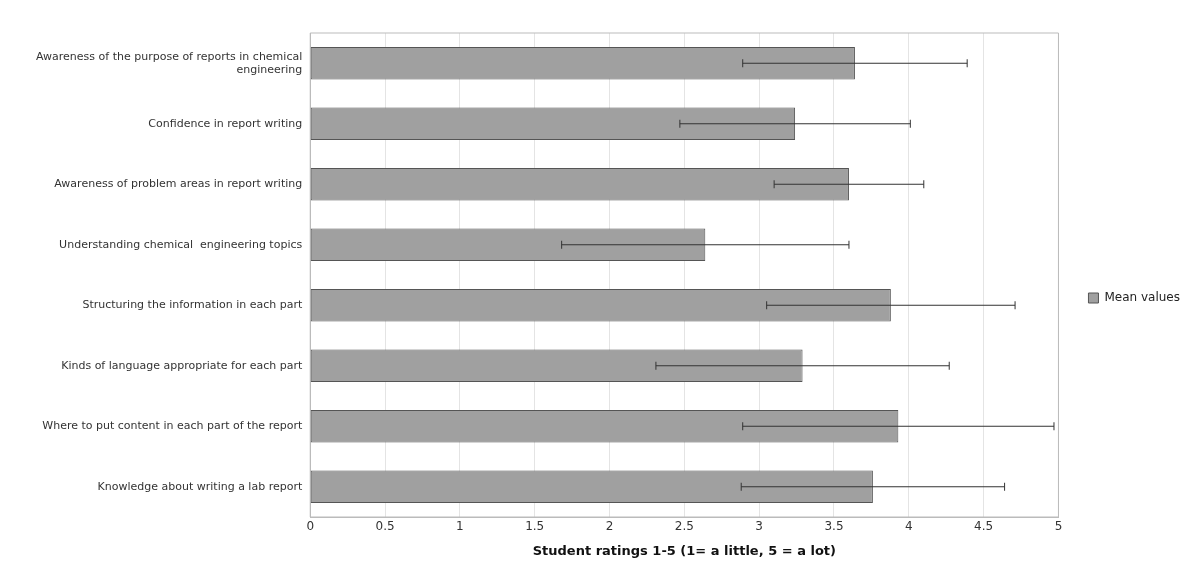 This screenshot has width=1203, height=581. I want to click on x-tick-label: 5, so click(1058, 526).